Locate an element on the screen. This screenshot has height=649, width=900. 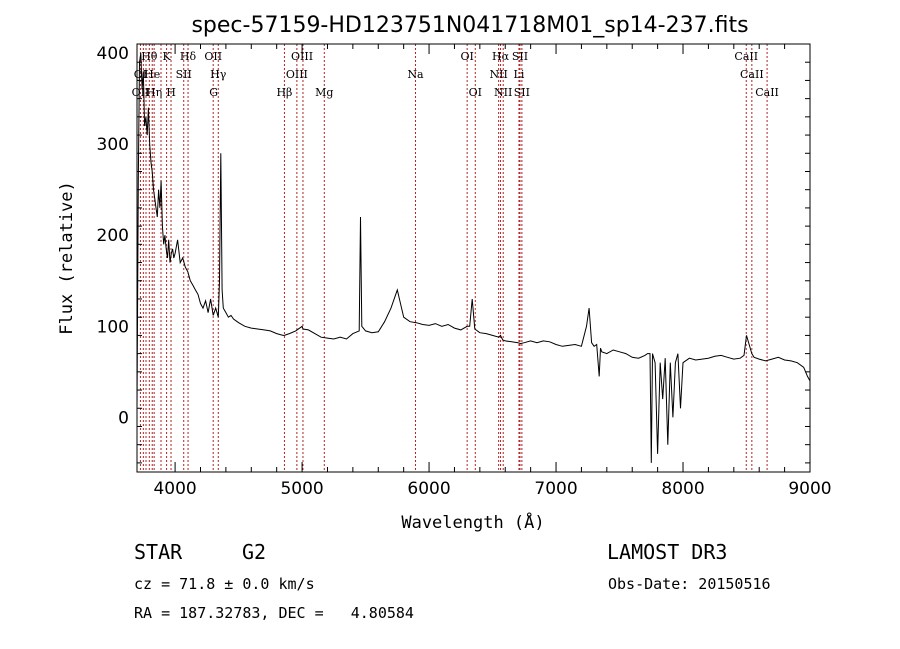
line-label-24: OI is located at coordinates (475, 92).